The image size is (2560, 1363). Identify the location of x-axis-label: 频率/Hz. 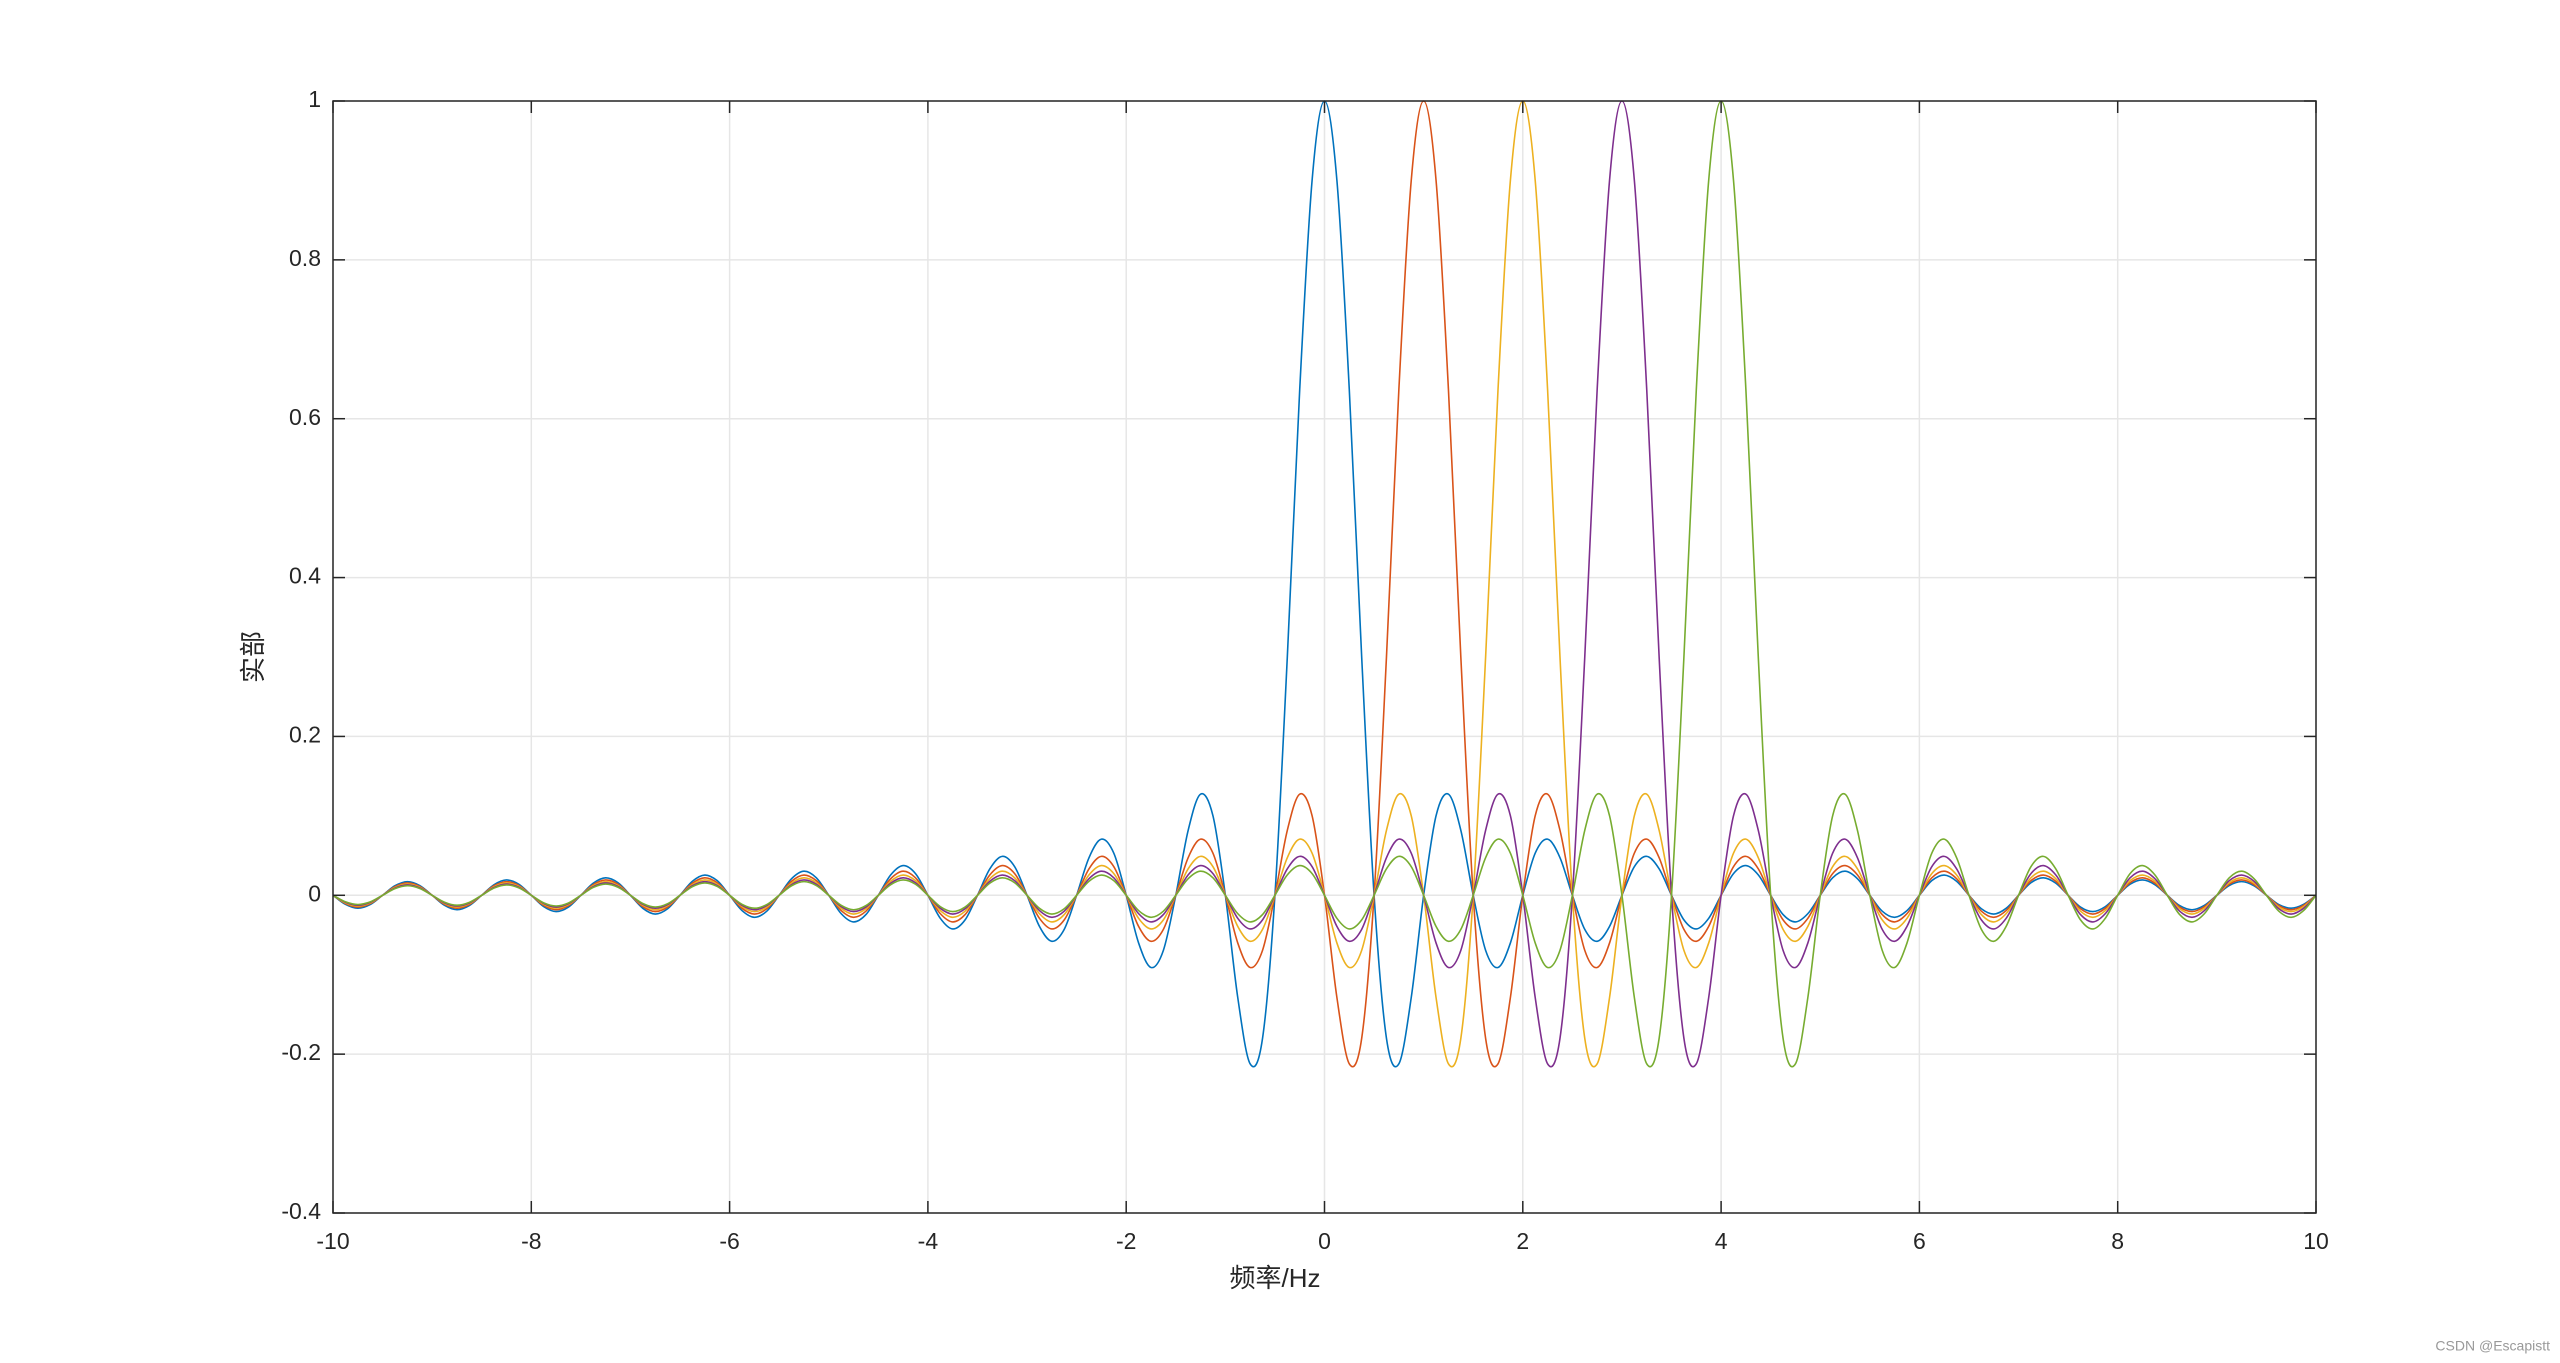
(1274, 1278).